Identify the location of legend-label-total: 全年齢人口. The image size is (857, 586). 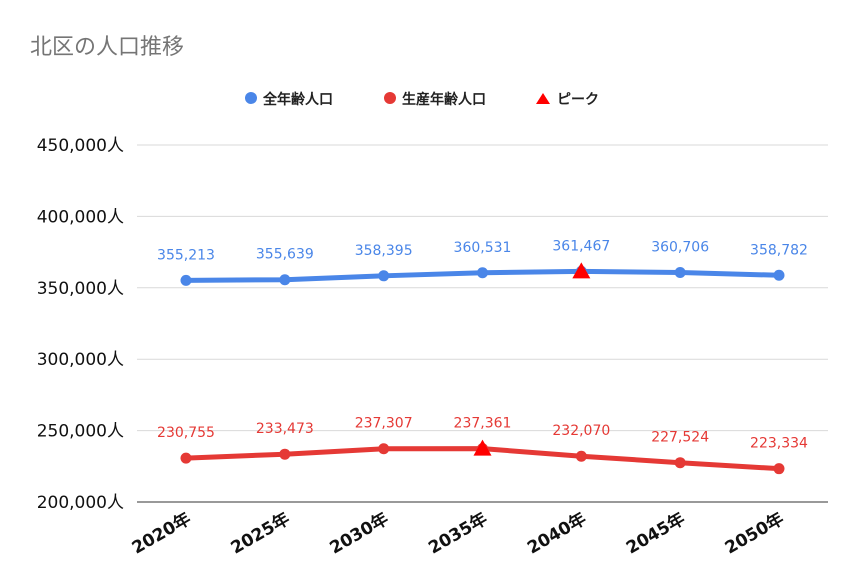
(297, 99).